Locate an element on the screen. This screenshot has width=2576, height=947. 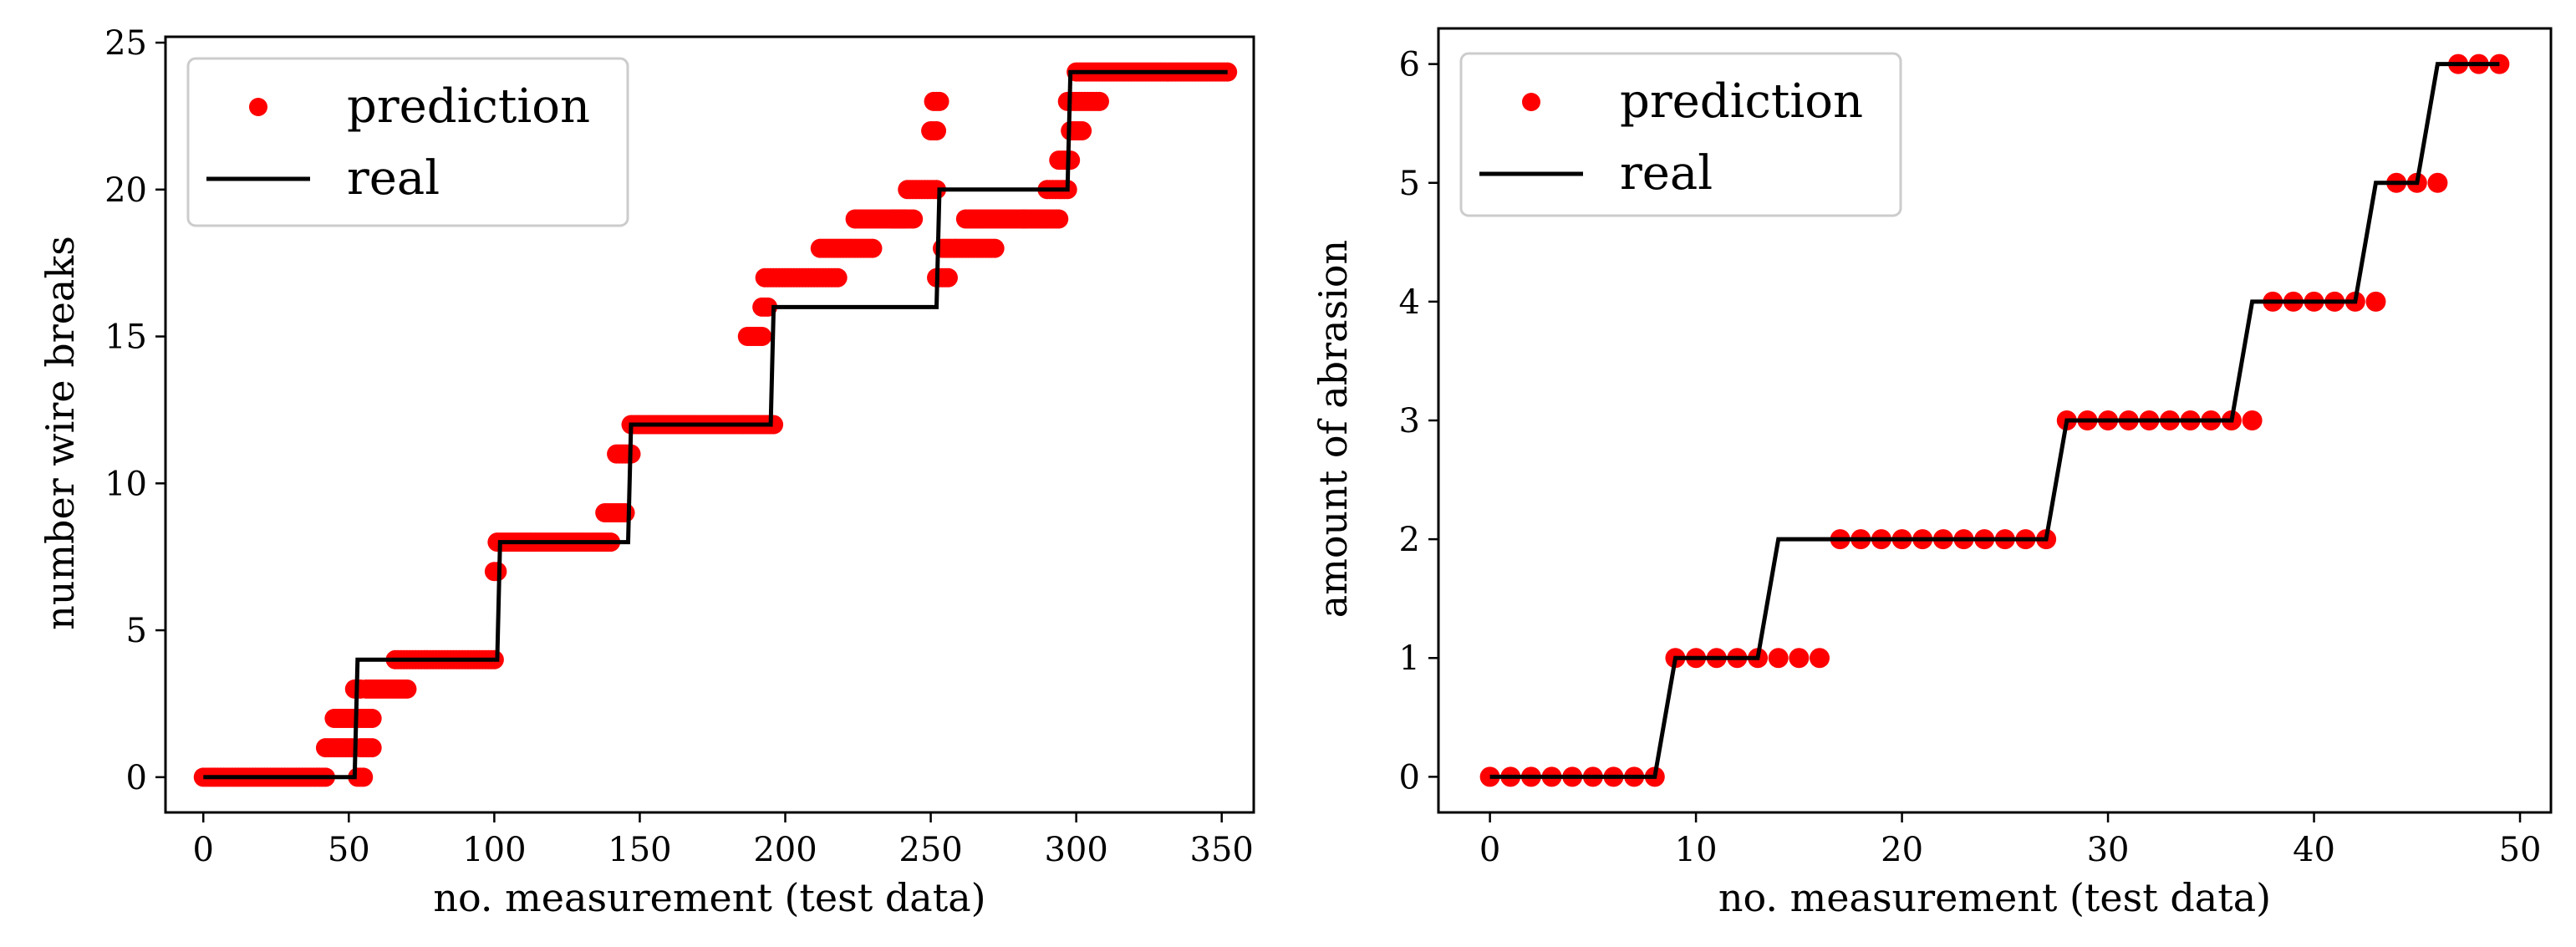
wire-breaks-x-tick-label-150: 150 is located at coordinates (639, 850).